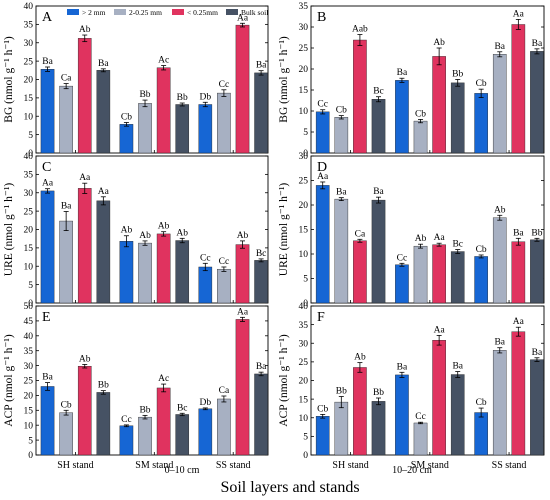 The image size is (550, 500). What do you see at coordinates (304, 7) in the screenshot?
I see `y-tick-label: 35` at bounding box center [304, 7].